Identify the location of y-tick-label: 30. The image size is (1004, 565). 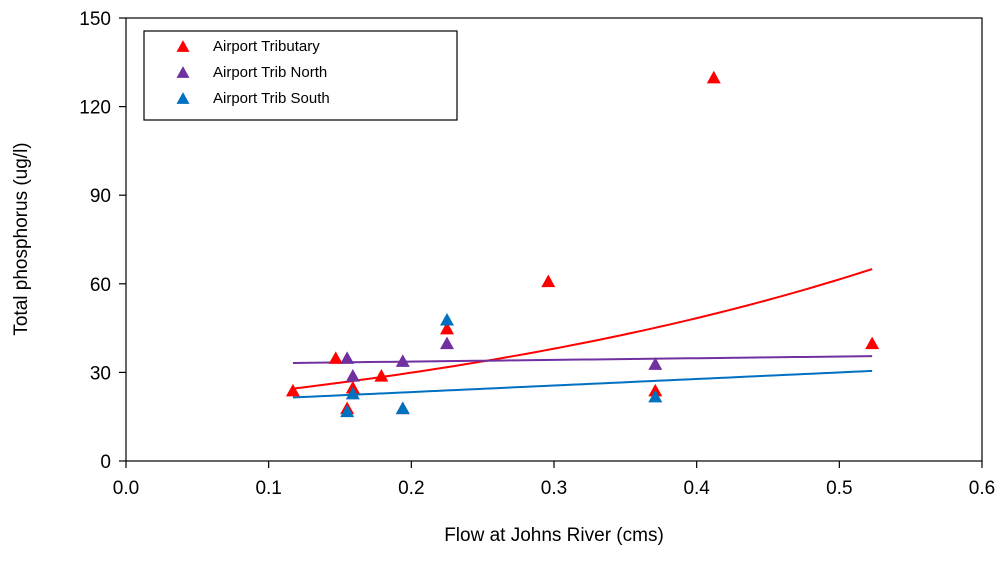
(100, 373).